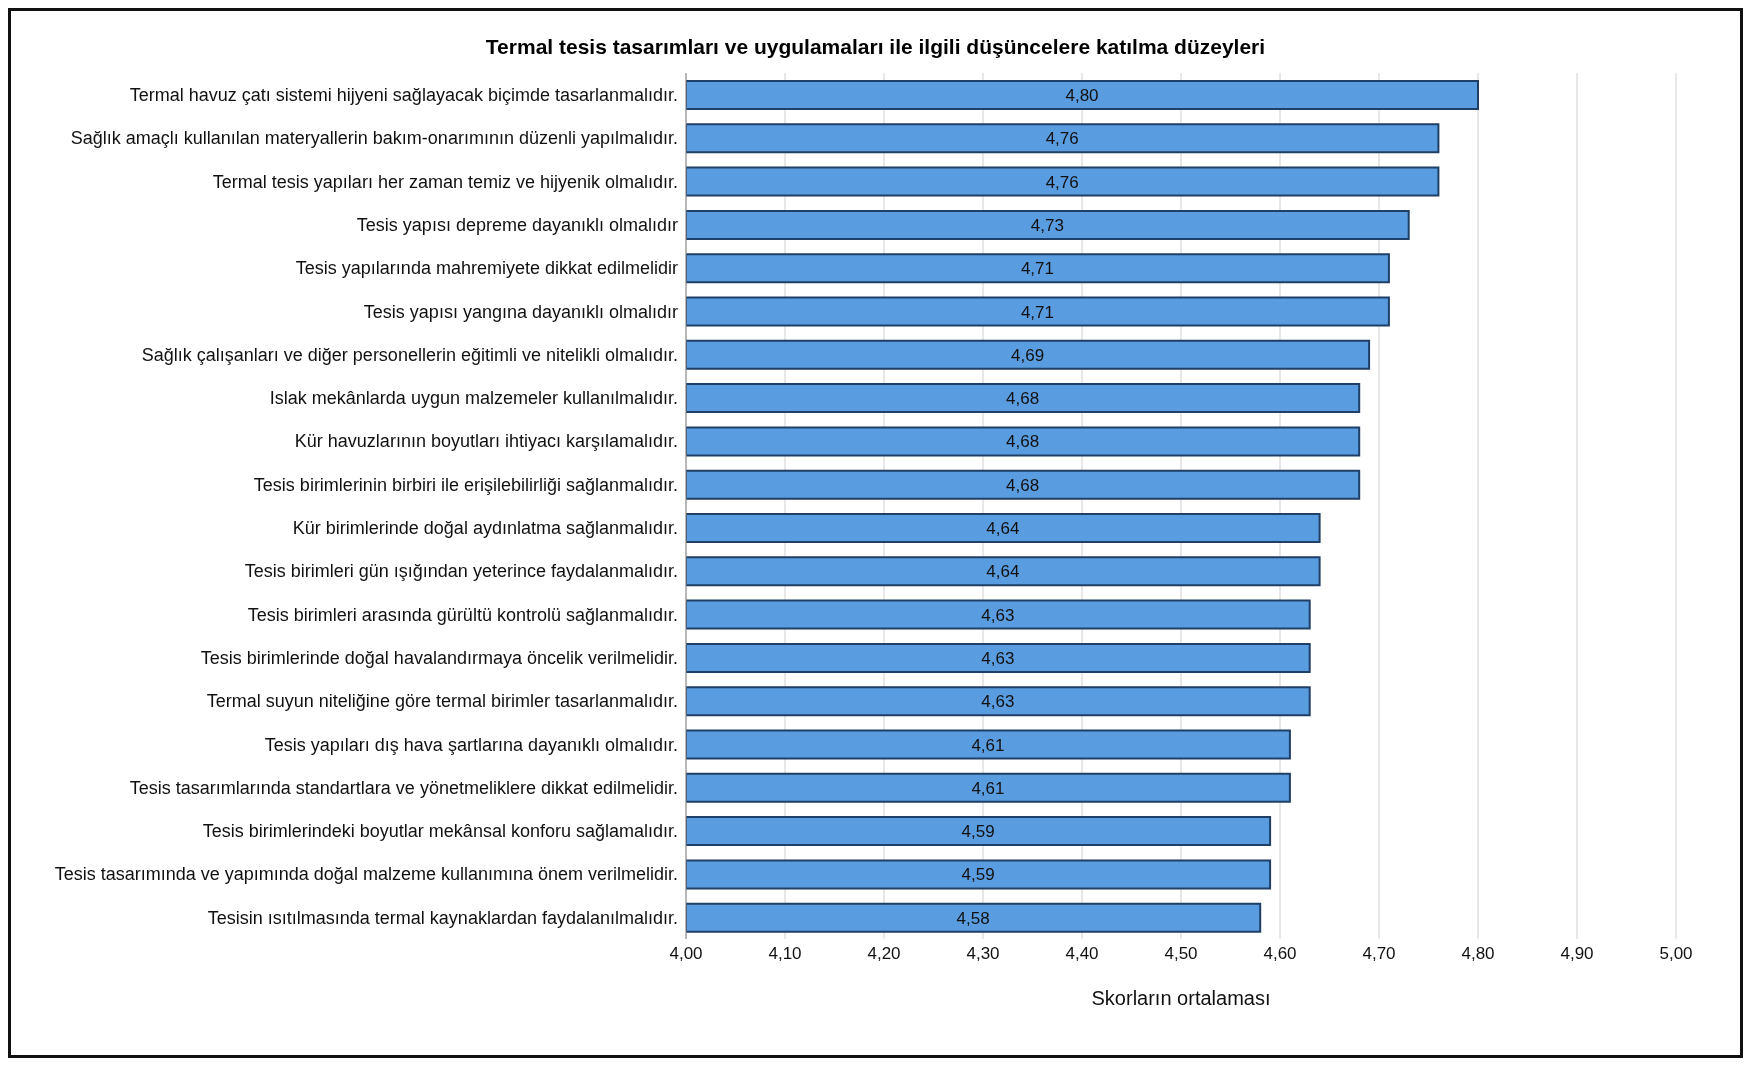  I want to click on y-tick-label: Sağlık çalışanları ve diğer personellerin eğitimli ve nitelikli olmalıdır., so click(409, 354).